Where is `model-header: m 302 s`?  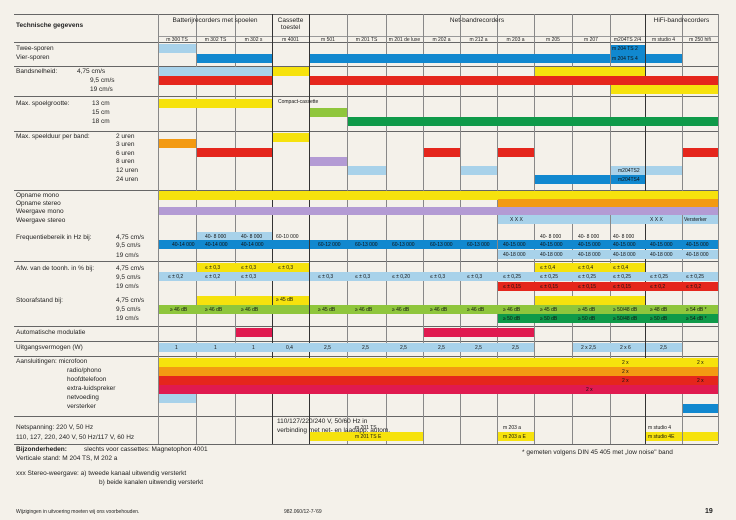
model-header: m 302 s is located at coordinates (253, 40).